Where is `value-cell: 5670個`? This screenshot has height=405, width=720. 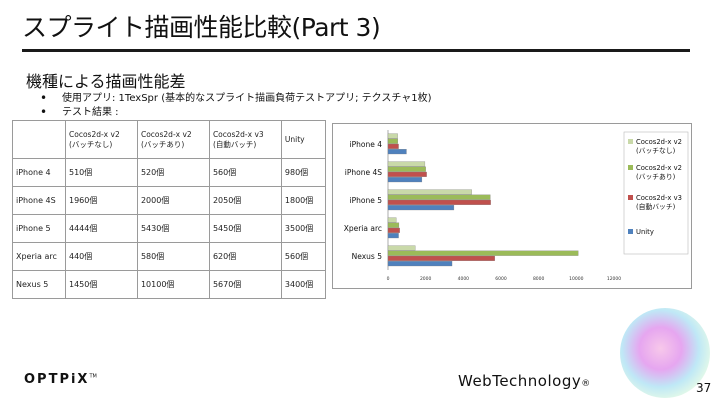
value-cell: 5670個 is located at coordinates (245, 284).